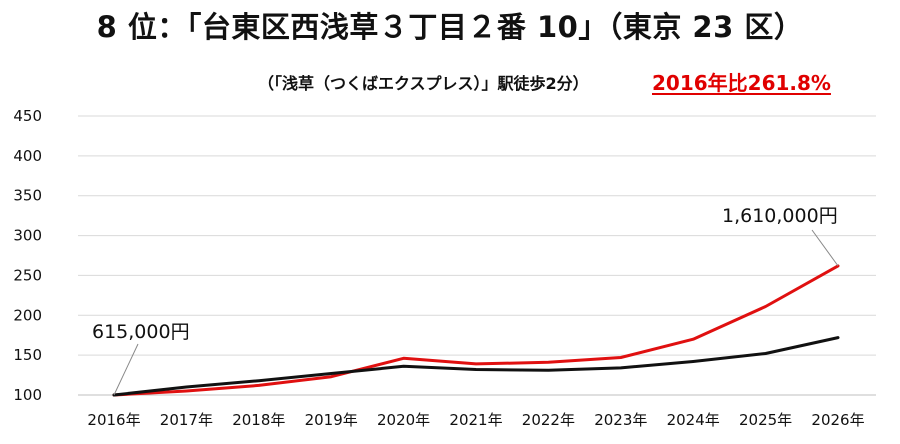  Describe the element at coordinates (693, 420) in the screenshot. I see `x-tick-label: 2024年` at that location.